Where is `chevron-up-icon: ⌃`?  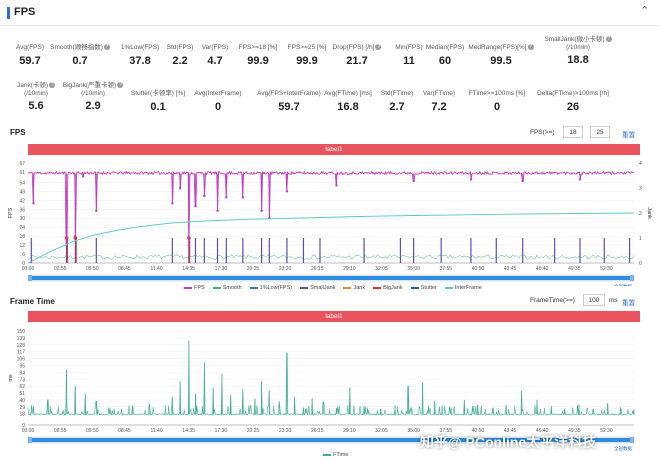 chevron-up-icon: ⌃ is located at coordinates (645, 11).